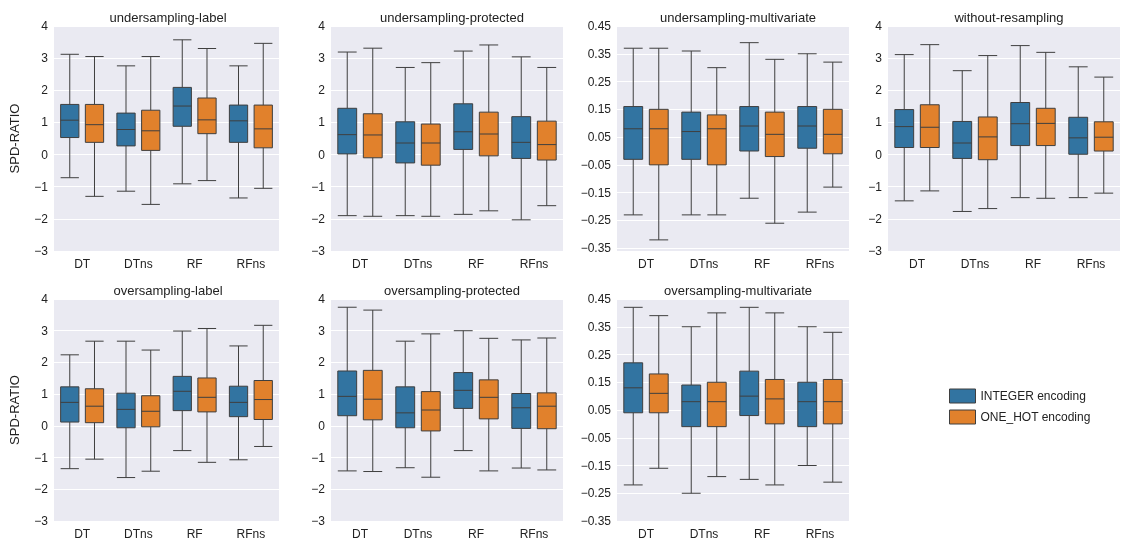  Describe the element at coordinates (1035, 417) in the screenshot. I see `legend-label: ONE_HOT encoding` at that location.